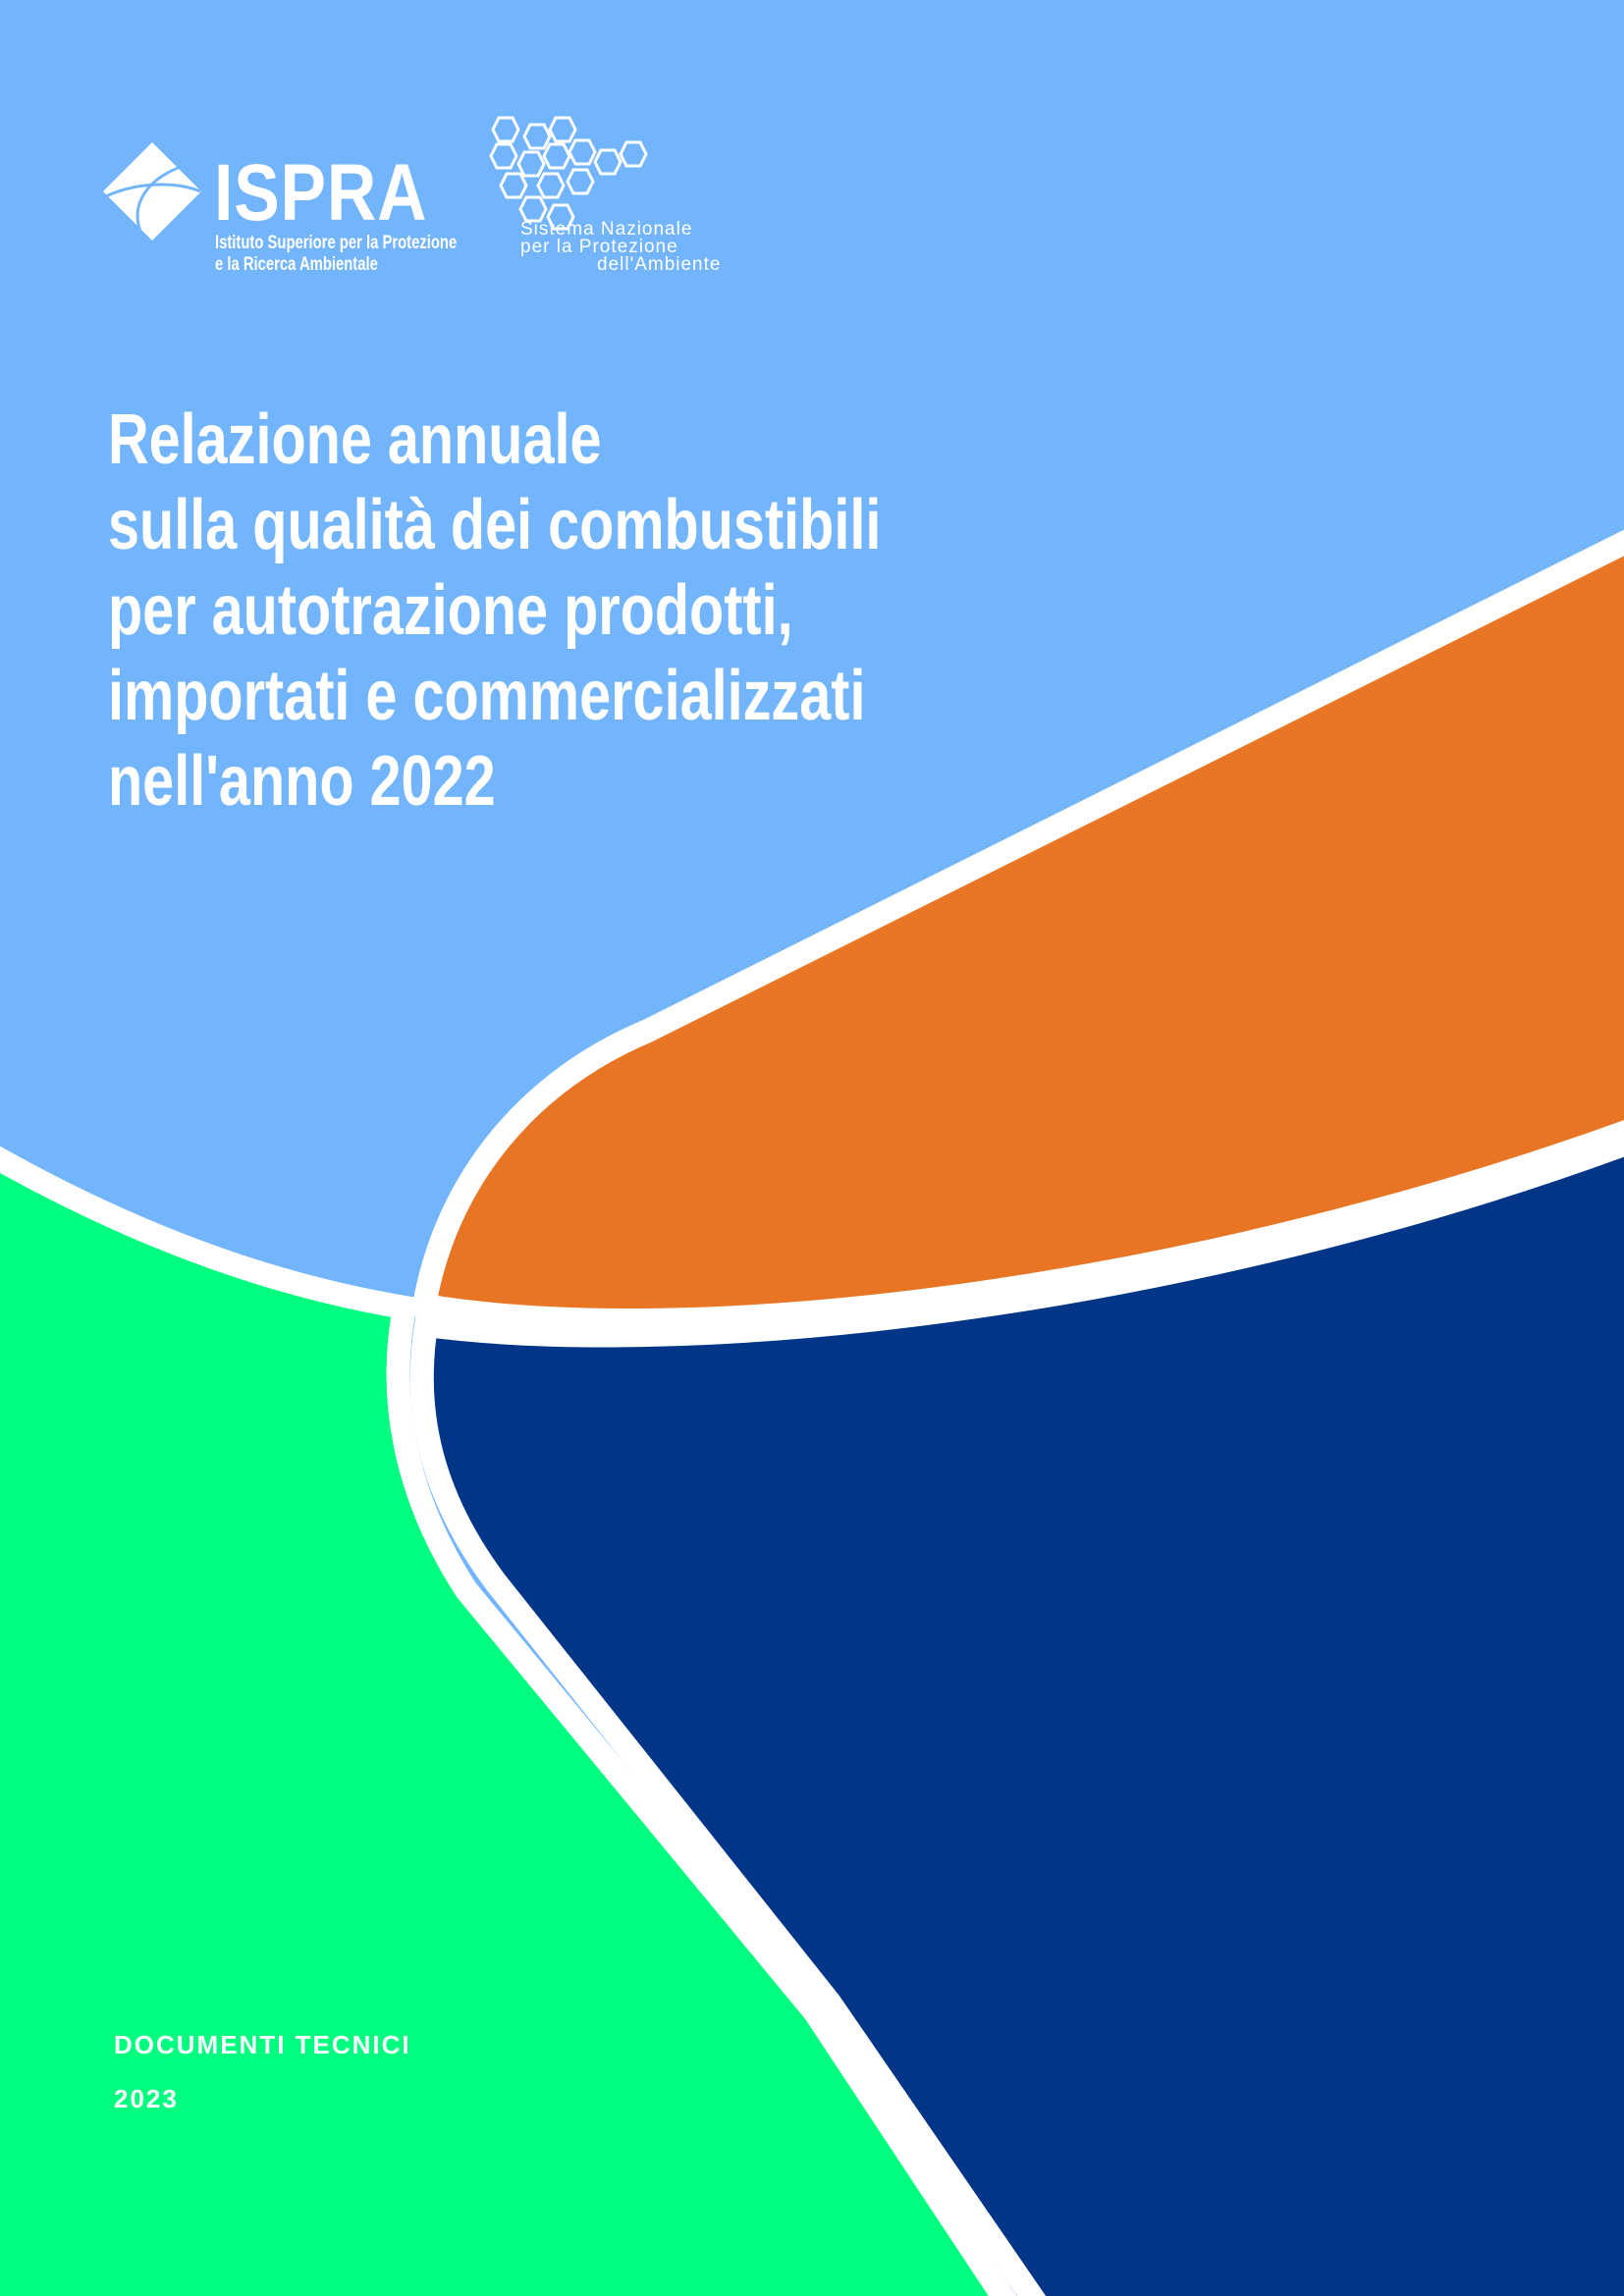  I want to click on title-line: nell'anno 2022, so click(302, 781).